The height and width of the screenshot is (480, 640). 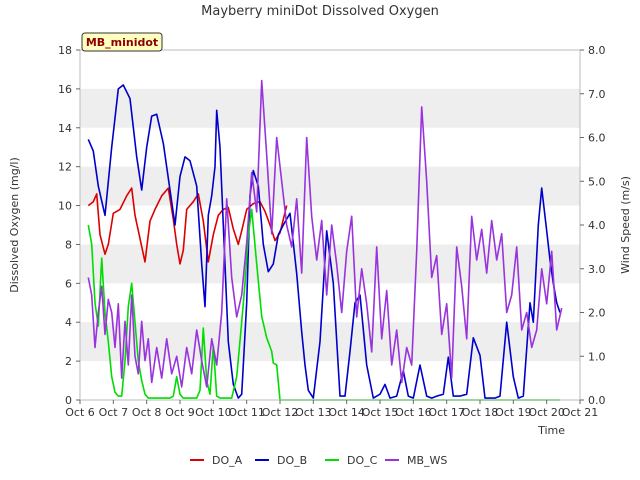 What do you see at coordinates (227, 460) in the screenshot?
I see `legend-label: DO_A` at bounding box center [227, 460].